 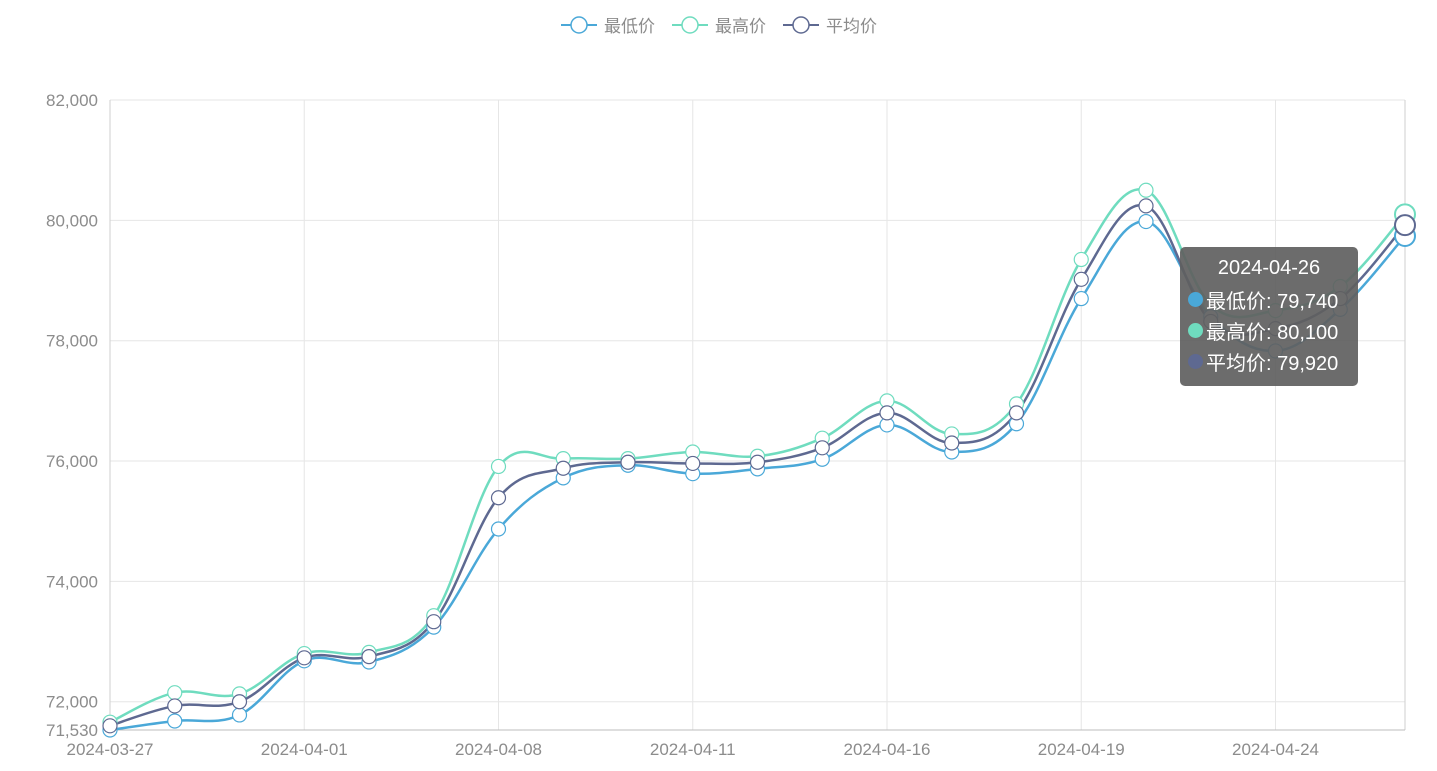 I want to click on y-tick-label: 78,000, so click(x=72, y=341).